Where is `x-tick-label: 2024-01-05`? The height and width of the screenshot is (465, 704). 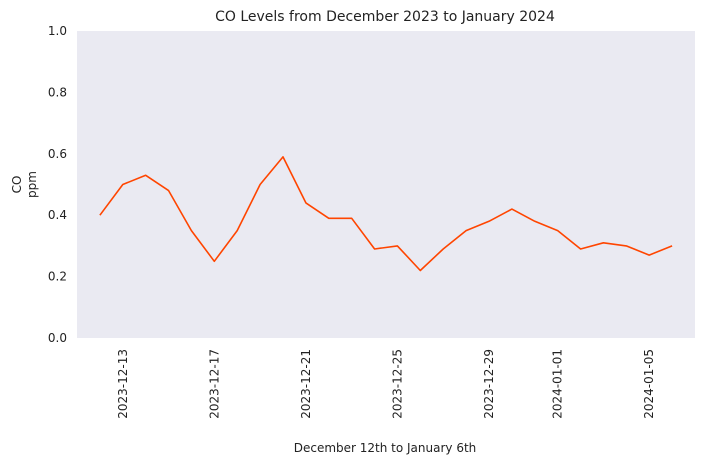
x-tick-label: 2024-01-05 is located at coordinates (649, 384).